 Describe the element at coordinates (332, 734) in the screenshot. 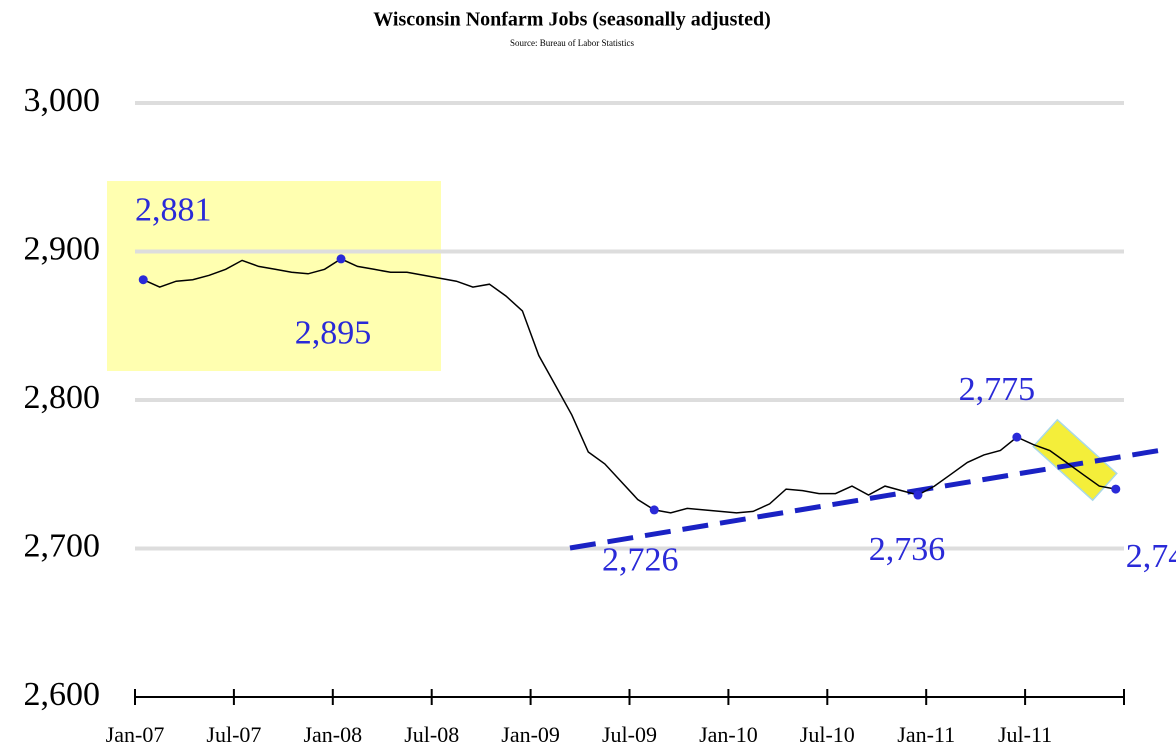

I see `x-tick-label: Jan-08` at that location.